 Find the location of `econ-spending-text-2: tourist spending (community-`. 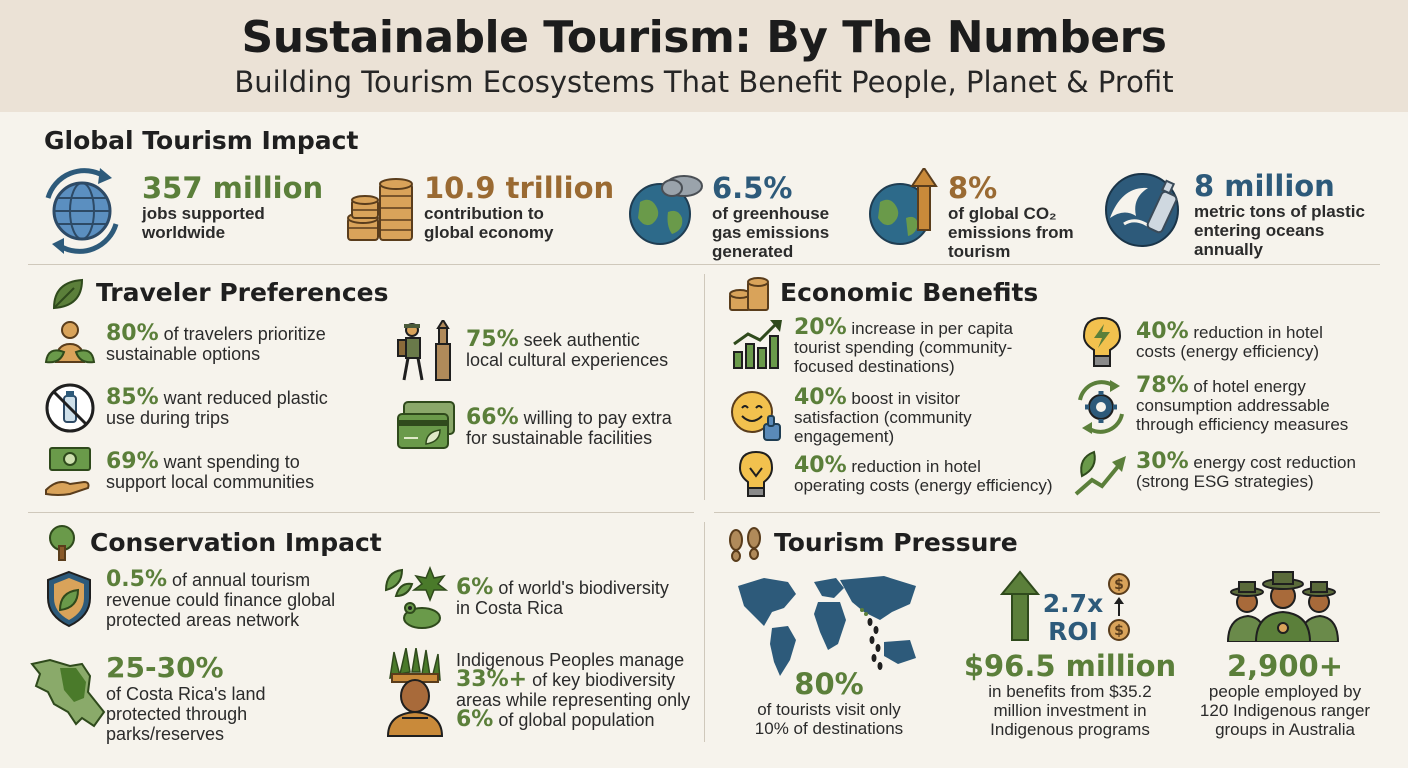

econ-spending-text-2: tourist spending (community- is located at coordinates (903, 347).